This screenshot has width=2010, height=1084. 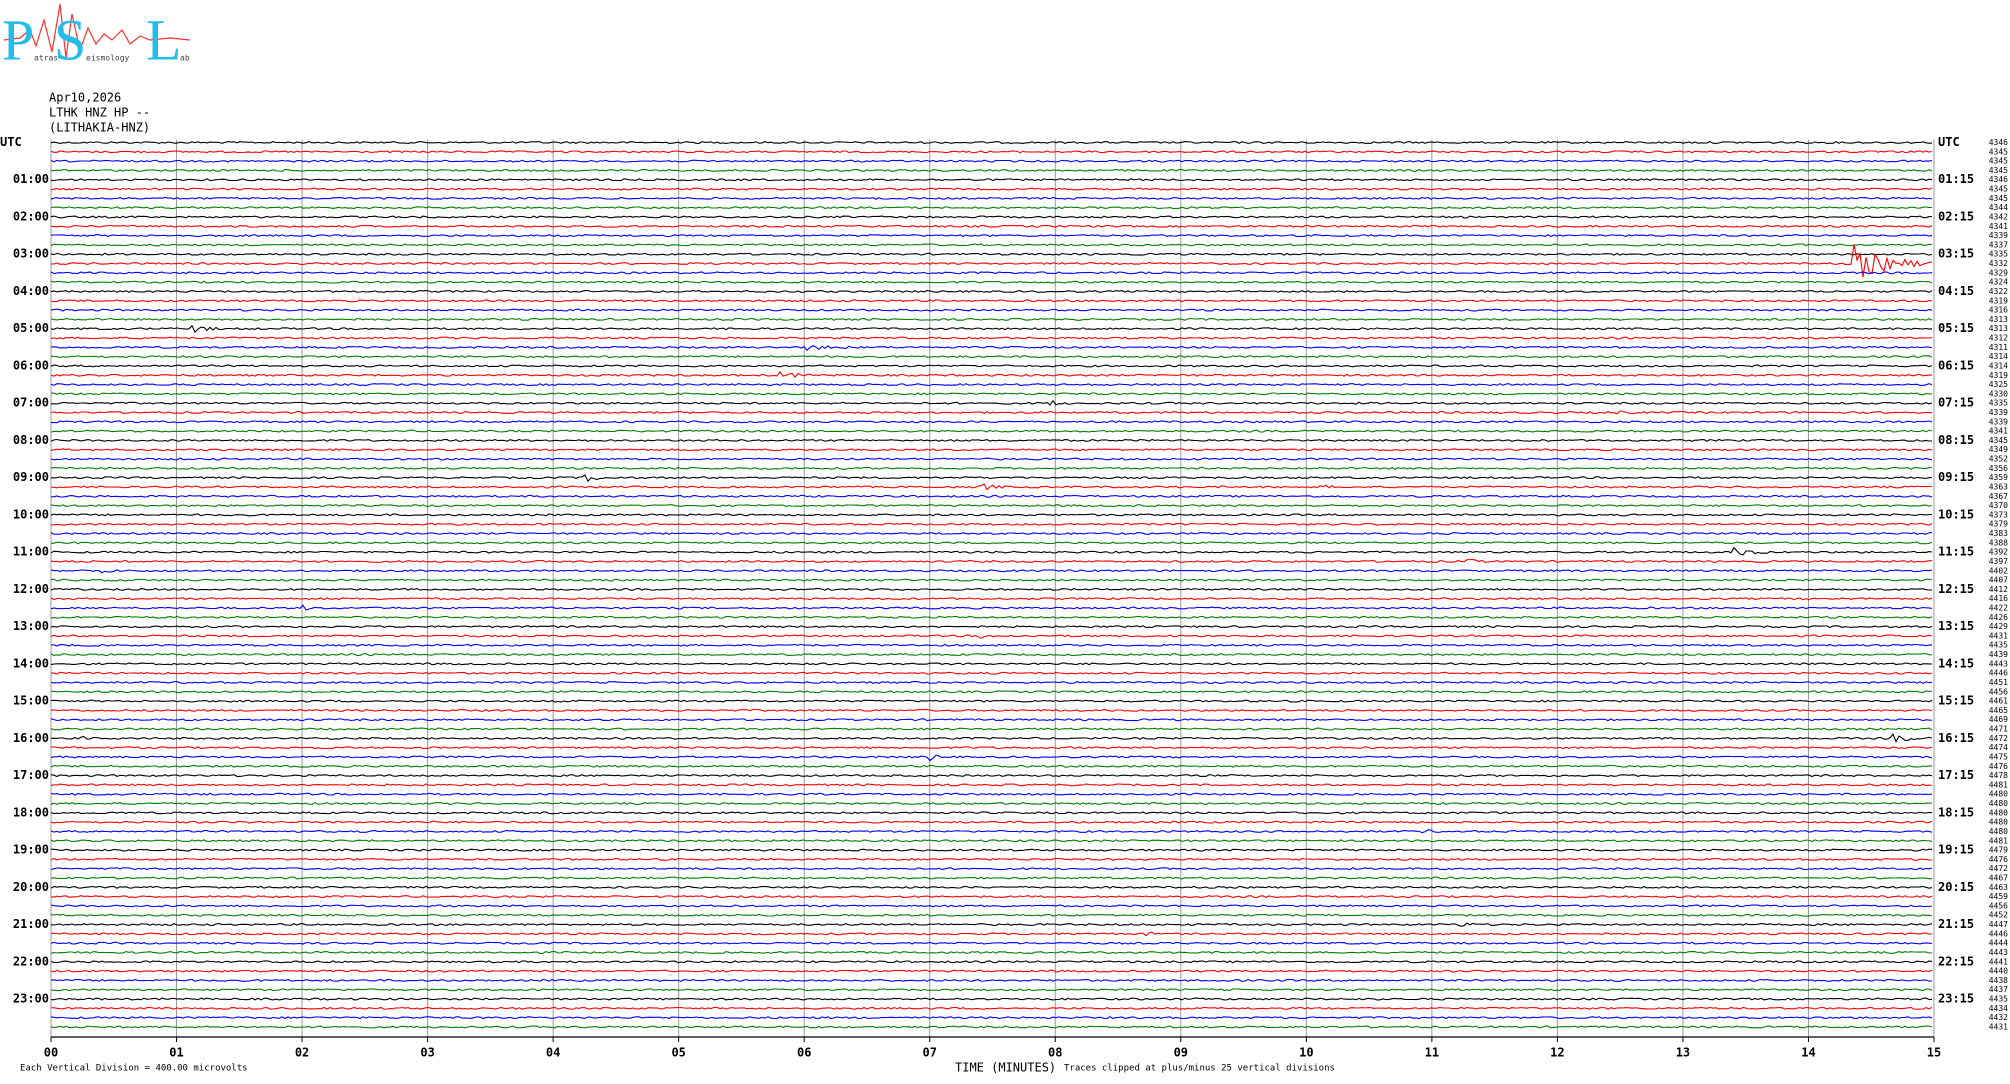 I want to click on right-time-label: 04:15, so click(x=1956, y=291).